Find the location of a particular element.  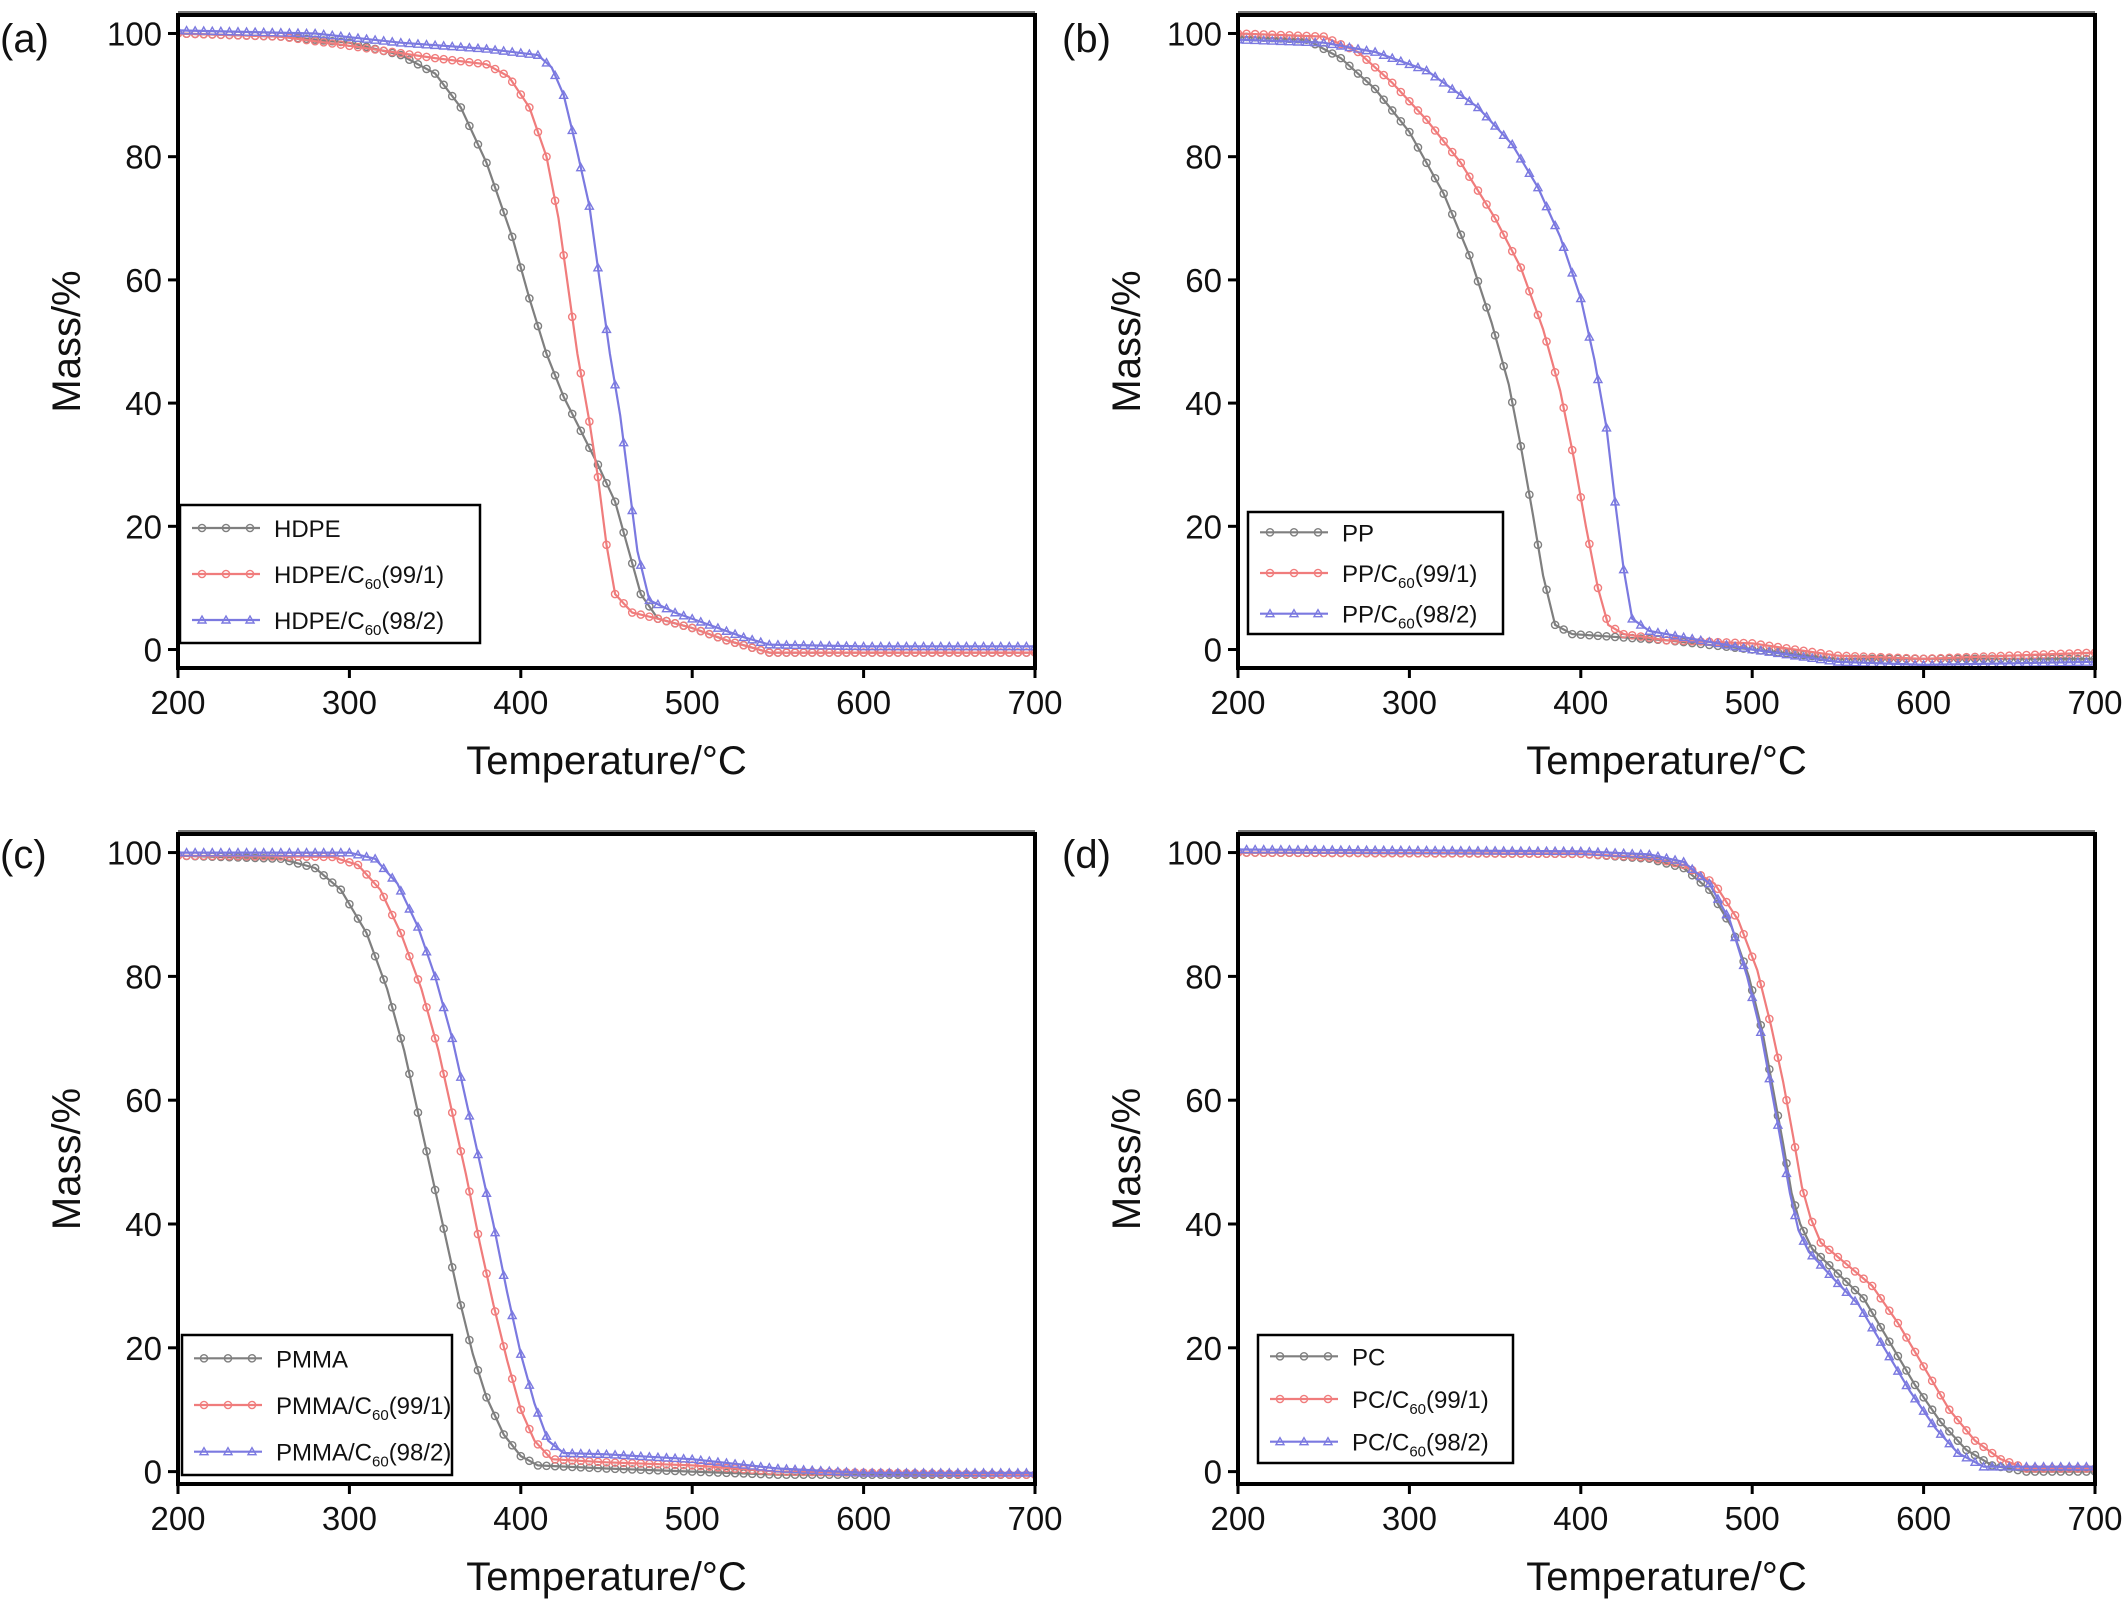

legend-label-base: PP is located at coordinates (1358, 533).